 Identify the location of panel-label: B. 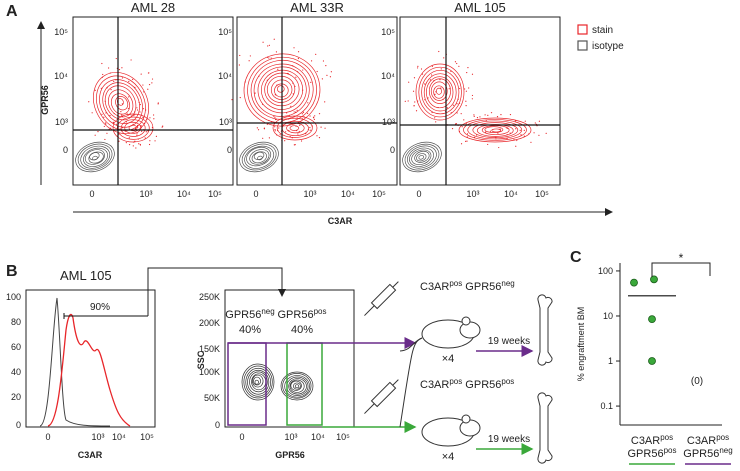
(12, 271).